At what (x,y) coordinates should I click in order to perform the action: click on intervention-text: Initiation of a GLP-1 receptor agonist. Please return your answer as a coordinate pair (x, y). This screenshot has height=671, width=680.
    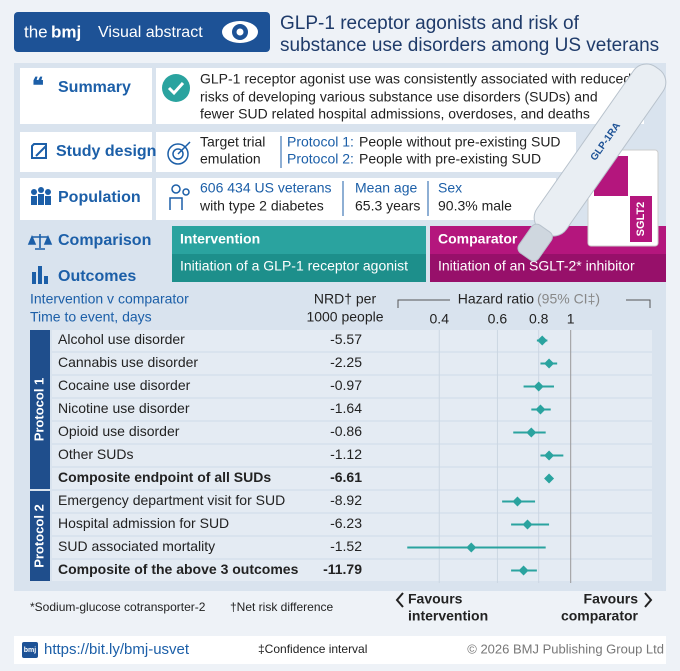
    Looking at the image, I should click on (294, 266).